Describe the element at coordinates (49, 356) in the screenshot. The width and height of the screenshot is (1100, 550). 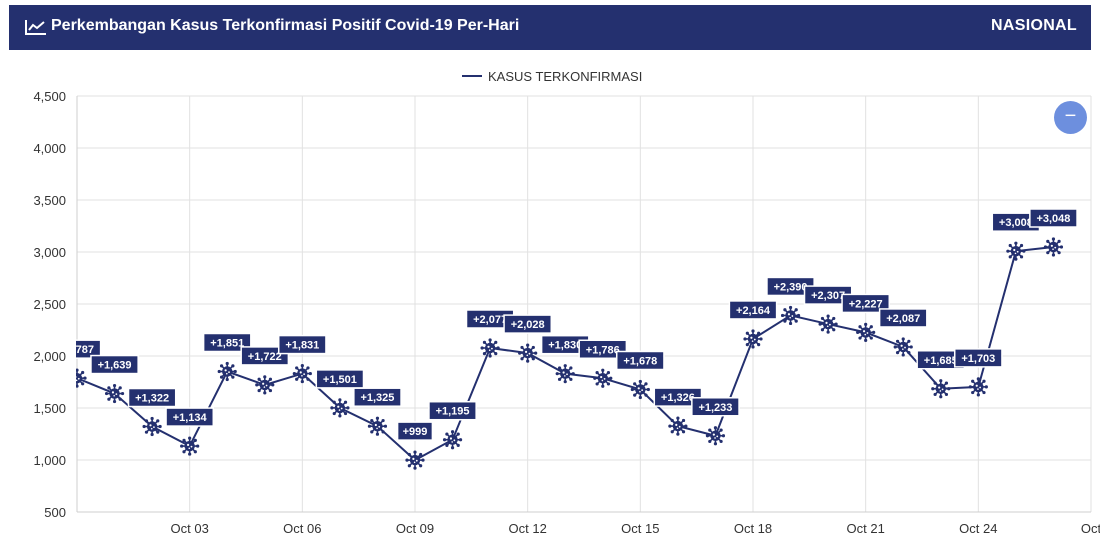
I see `y-tick-label: 2,000` at that location.